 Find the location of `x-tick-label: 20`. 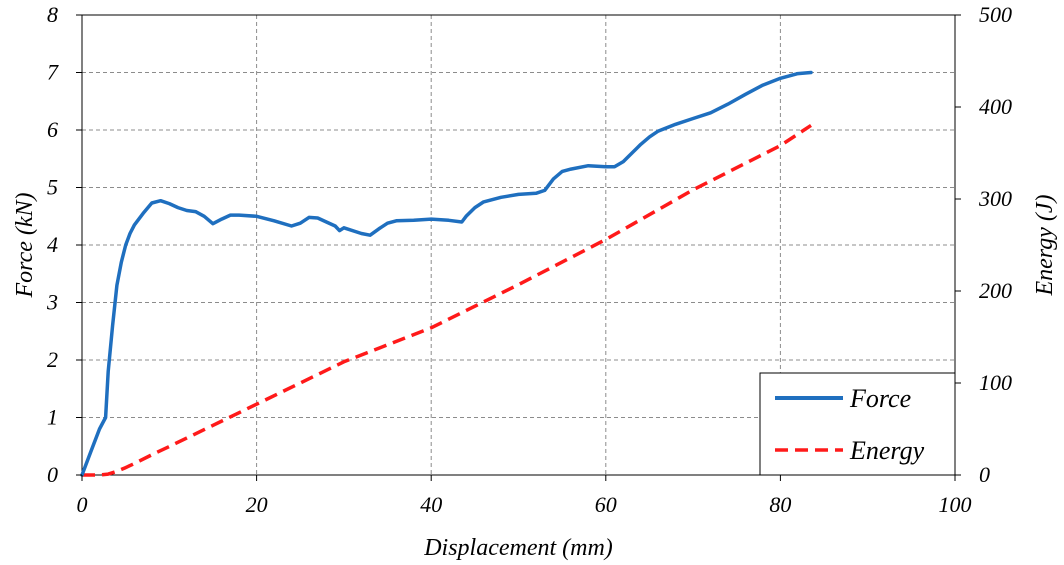

x-tick-label: 20 is located at coordinates (257, 504).